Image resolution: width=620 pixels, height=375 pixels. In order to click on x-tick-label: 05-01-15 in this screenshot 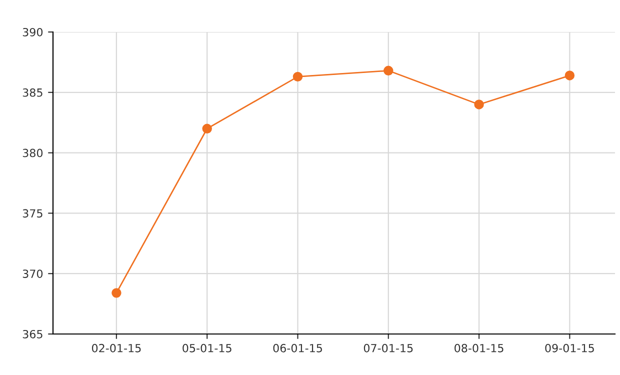, I will do `click(207, 348)`.